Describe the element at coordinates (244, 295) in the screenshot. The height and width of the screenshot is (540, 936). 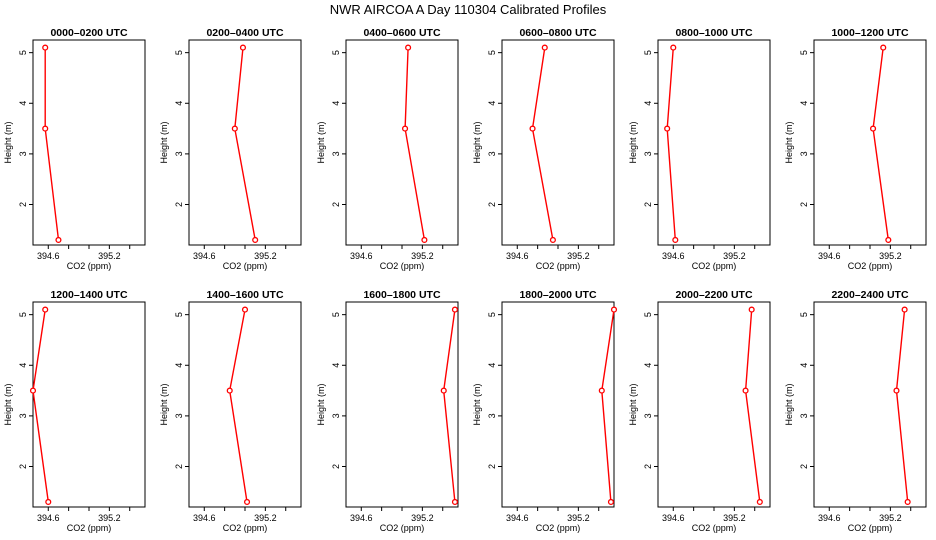
I see `panel-title: 1400–1600 UTC` at that location.